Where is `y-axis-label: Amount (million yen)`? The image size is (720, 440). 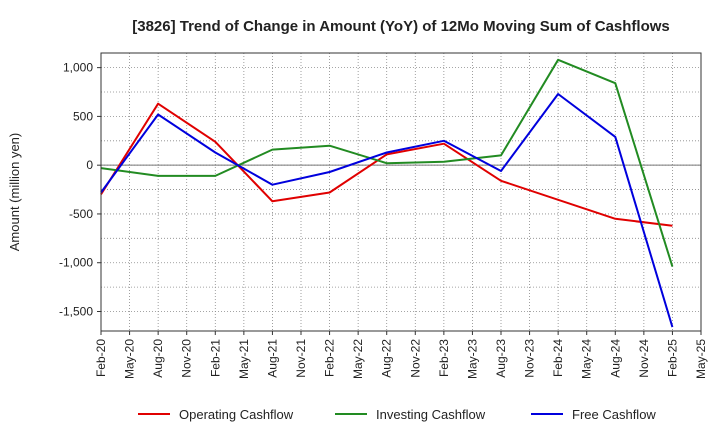
y-axis-label: Amount (million yen) is located at coordinates (14, 192).